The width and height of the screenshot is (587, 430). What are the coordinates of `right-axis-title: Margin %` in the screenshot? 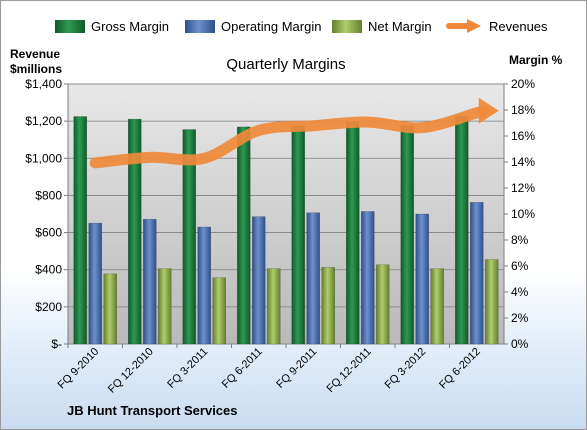 It's located at (536, 60).